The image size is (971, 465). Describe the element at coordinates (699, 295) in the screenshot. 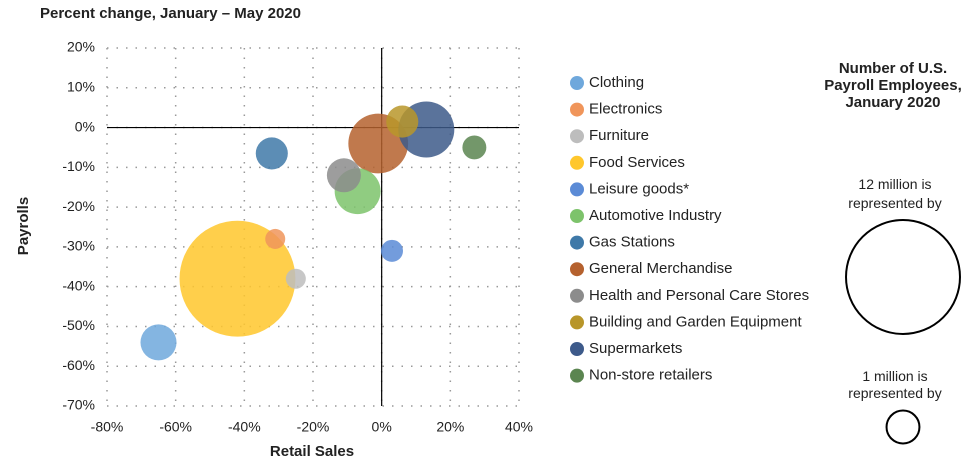

I see `legend-label: Health and Personal Care Stores` at that location.